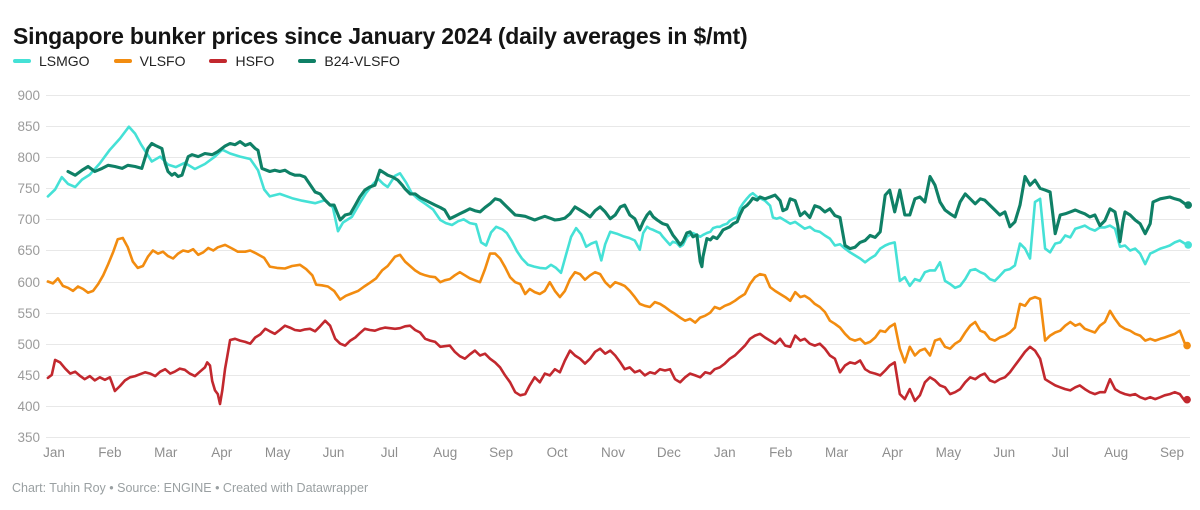 The width and height of the screenshot is (1200, 510). I want to click on y-tick-label: 550, so click(28, 313).